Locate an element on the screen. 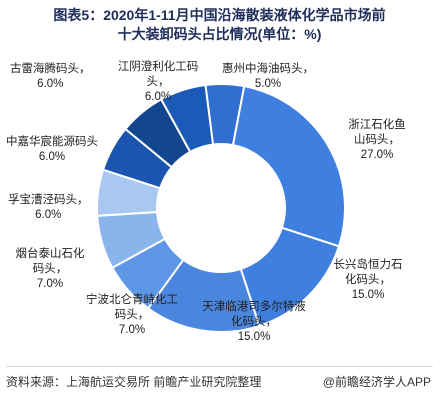 The width and height of the screenshot is (439, 412). label-zhongjia-value: 6.0% is located at coordinates (52, 157).